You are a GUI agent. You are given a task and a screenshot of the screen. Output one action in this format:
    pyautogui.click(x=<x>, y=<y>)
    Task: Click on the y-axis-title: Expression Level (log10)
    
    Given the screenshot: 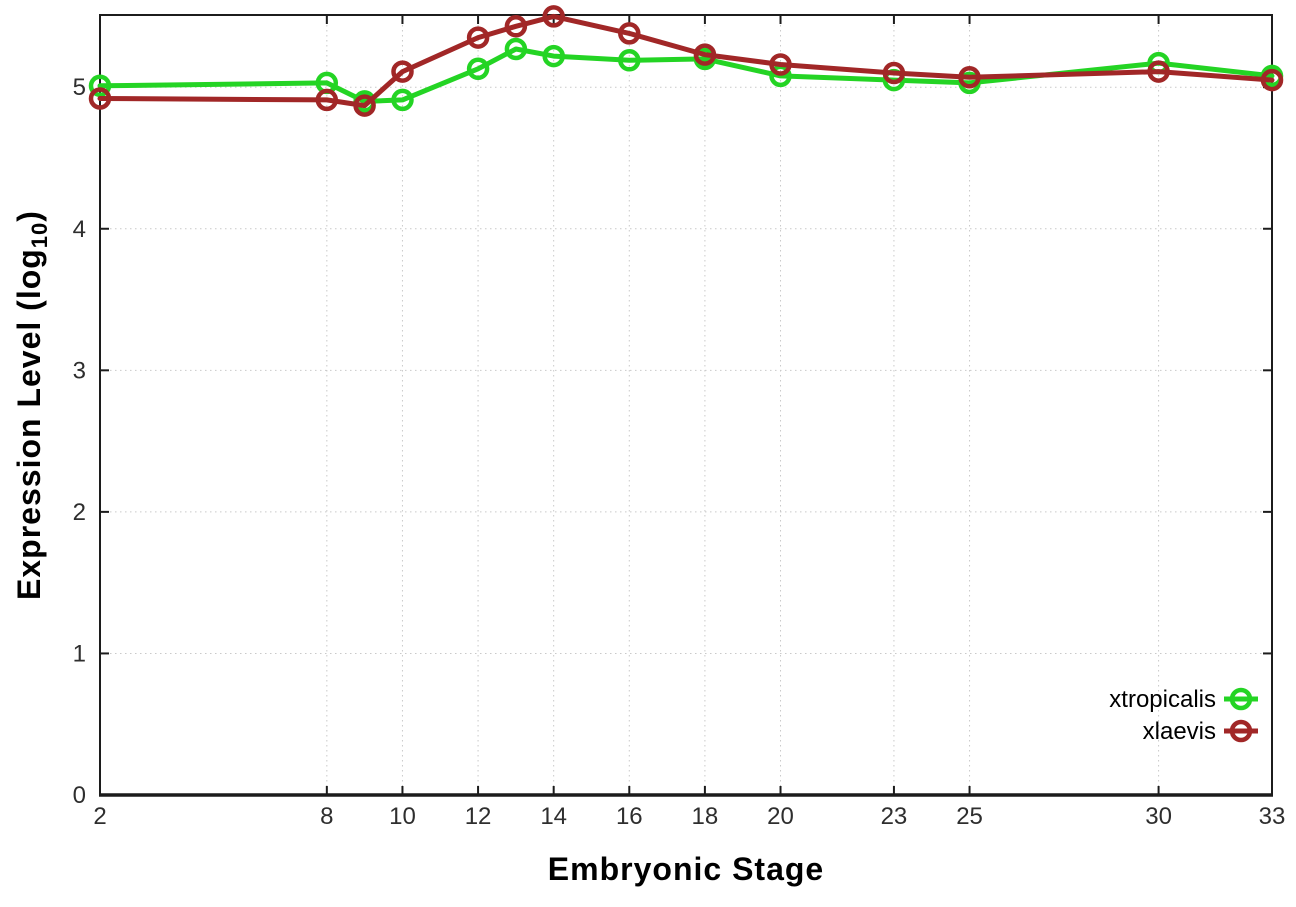 What is the action you would take?
    pyautogui.click(x=31, y=405)
    